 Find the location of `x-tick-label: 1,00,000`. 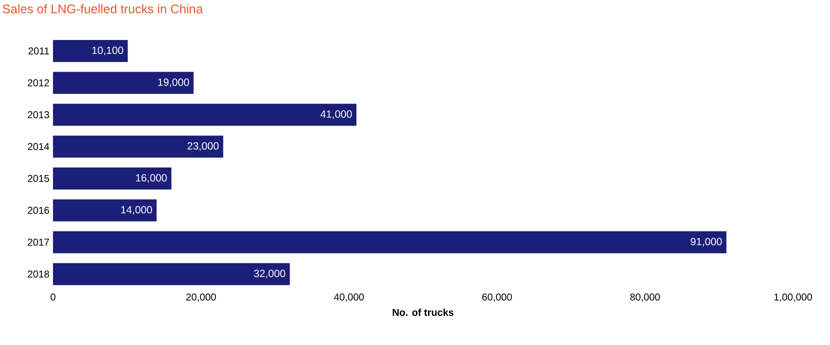

x-tick-label: 1,00,000 is located at coordinates (793, 298).